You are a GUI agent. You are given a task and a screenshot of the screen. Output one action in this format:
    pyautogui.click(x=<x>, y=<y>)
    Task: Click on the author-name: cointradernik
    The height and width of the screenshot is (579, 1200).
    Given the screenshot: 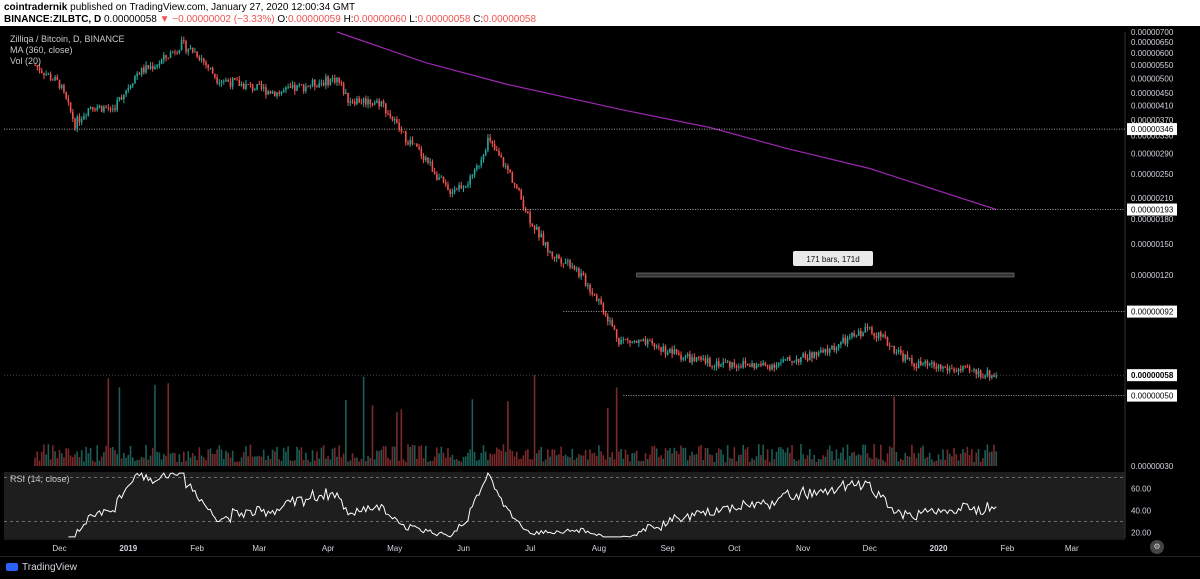 What is the action you would take?
    pyautogui.click(x=36, y=7)
    